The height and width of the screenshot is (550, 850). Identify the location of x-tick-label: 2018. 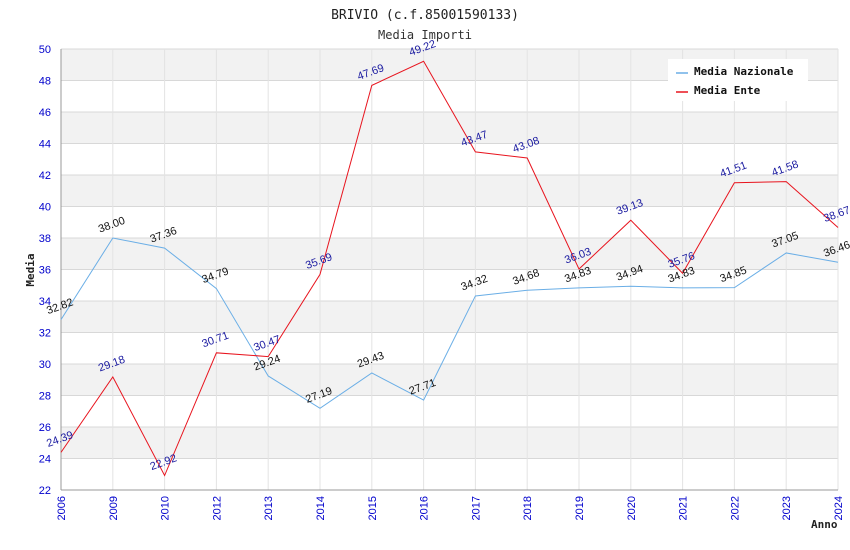
(528, 508).